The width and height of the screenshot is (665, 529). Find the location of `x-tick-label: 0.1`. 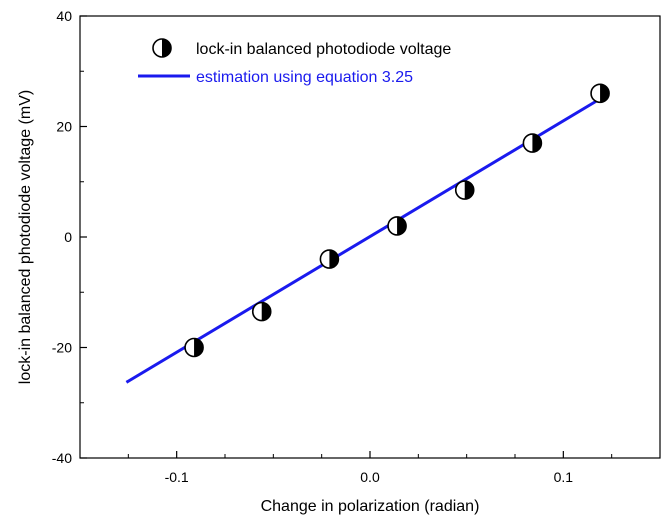

x-tick-label: 0.1 is located at coordinates (564, 477).